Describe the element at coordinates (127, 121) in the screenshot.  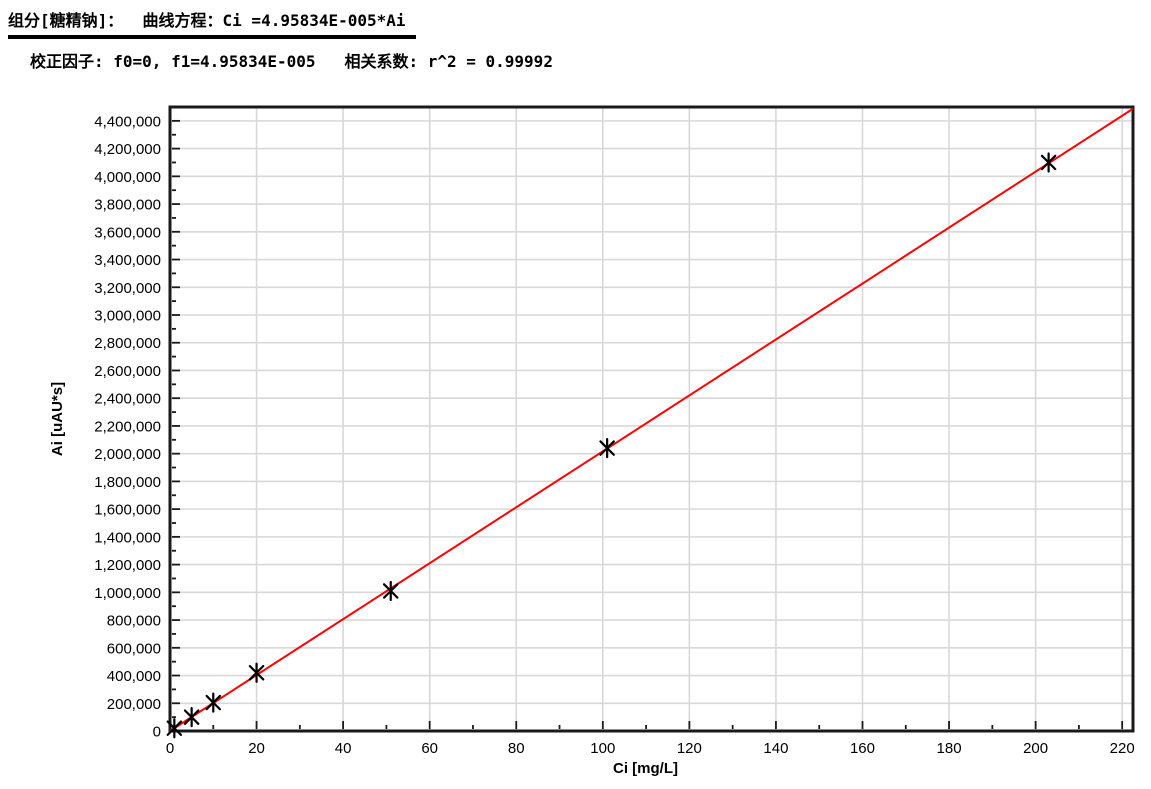
I see `y-tick-label: 4,400,000` at that location.